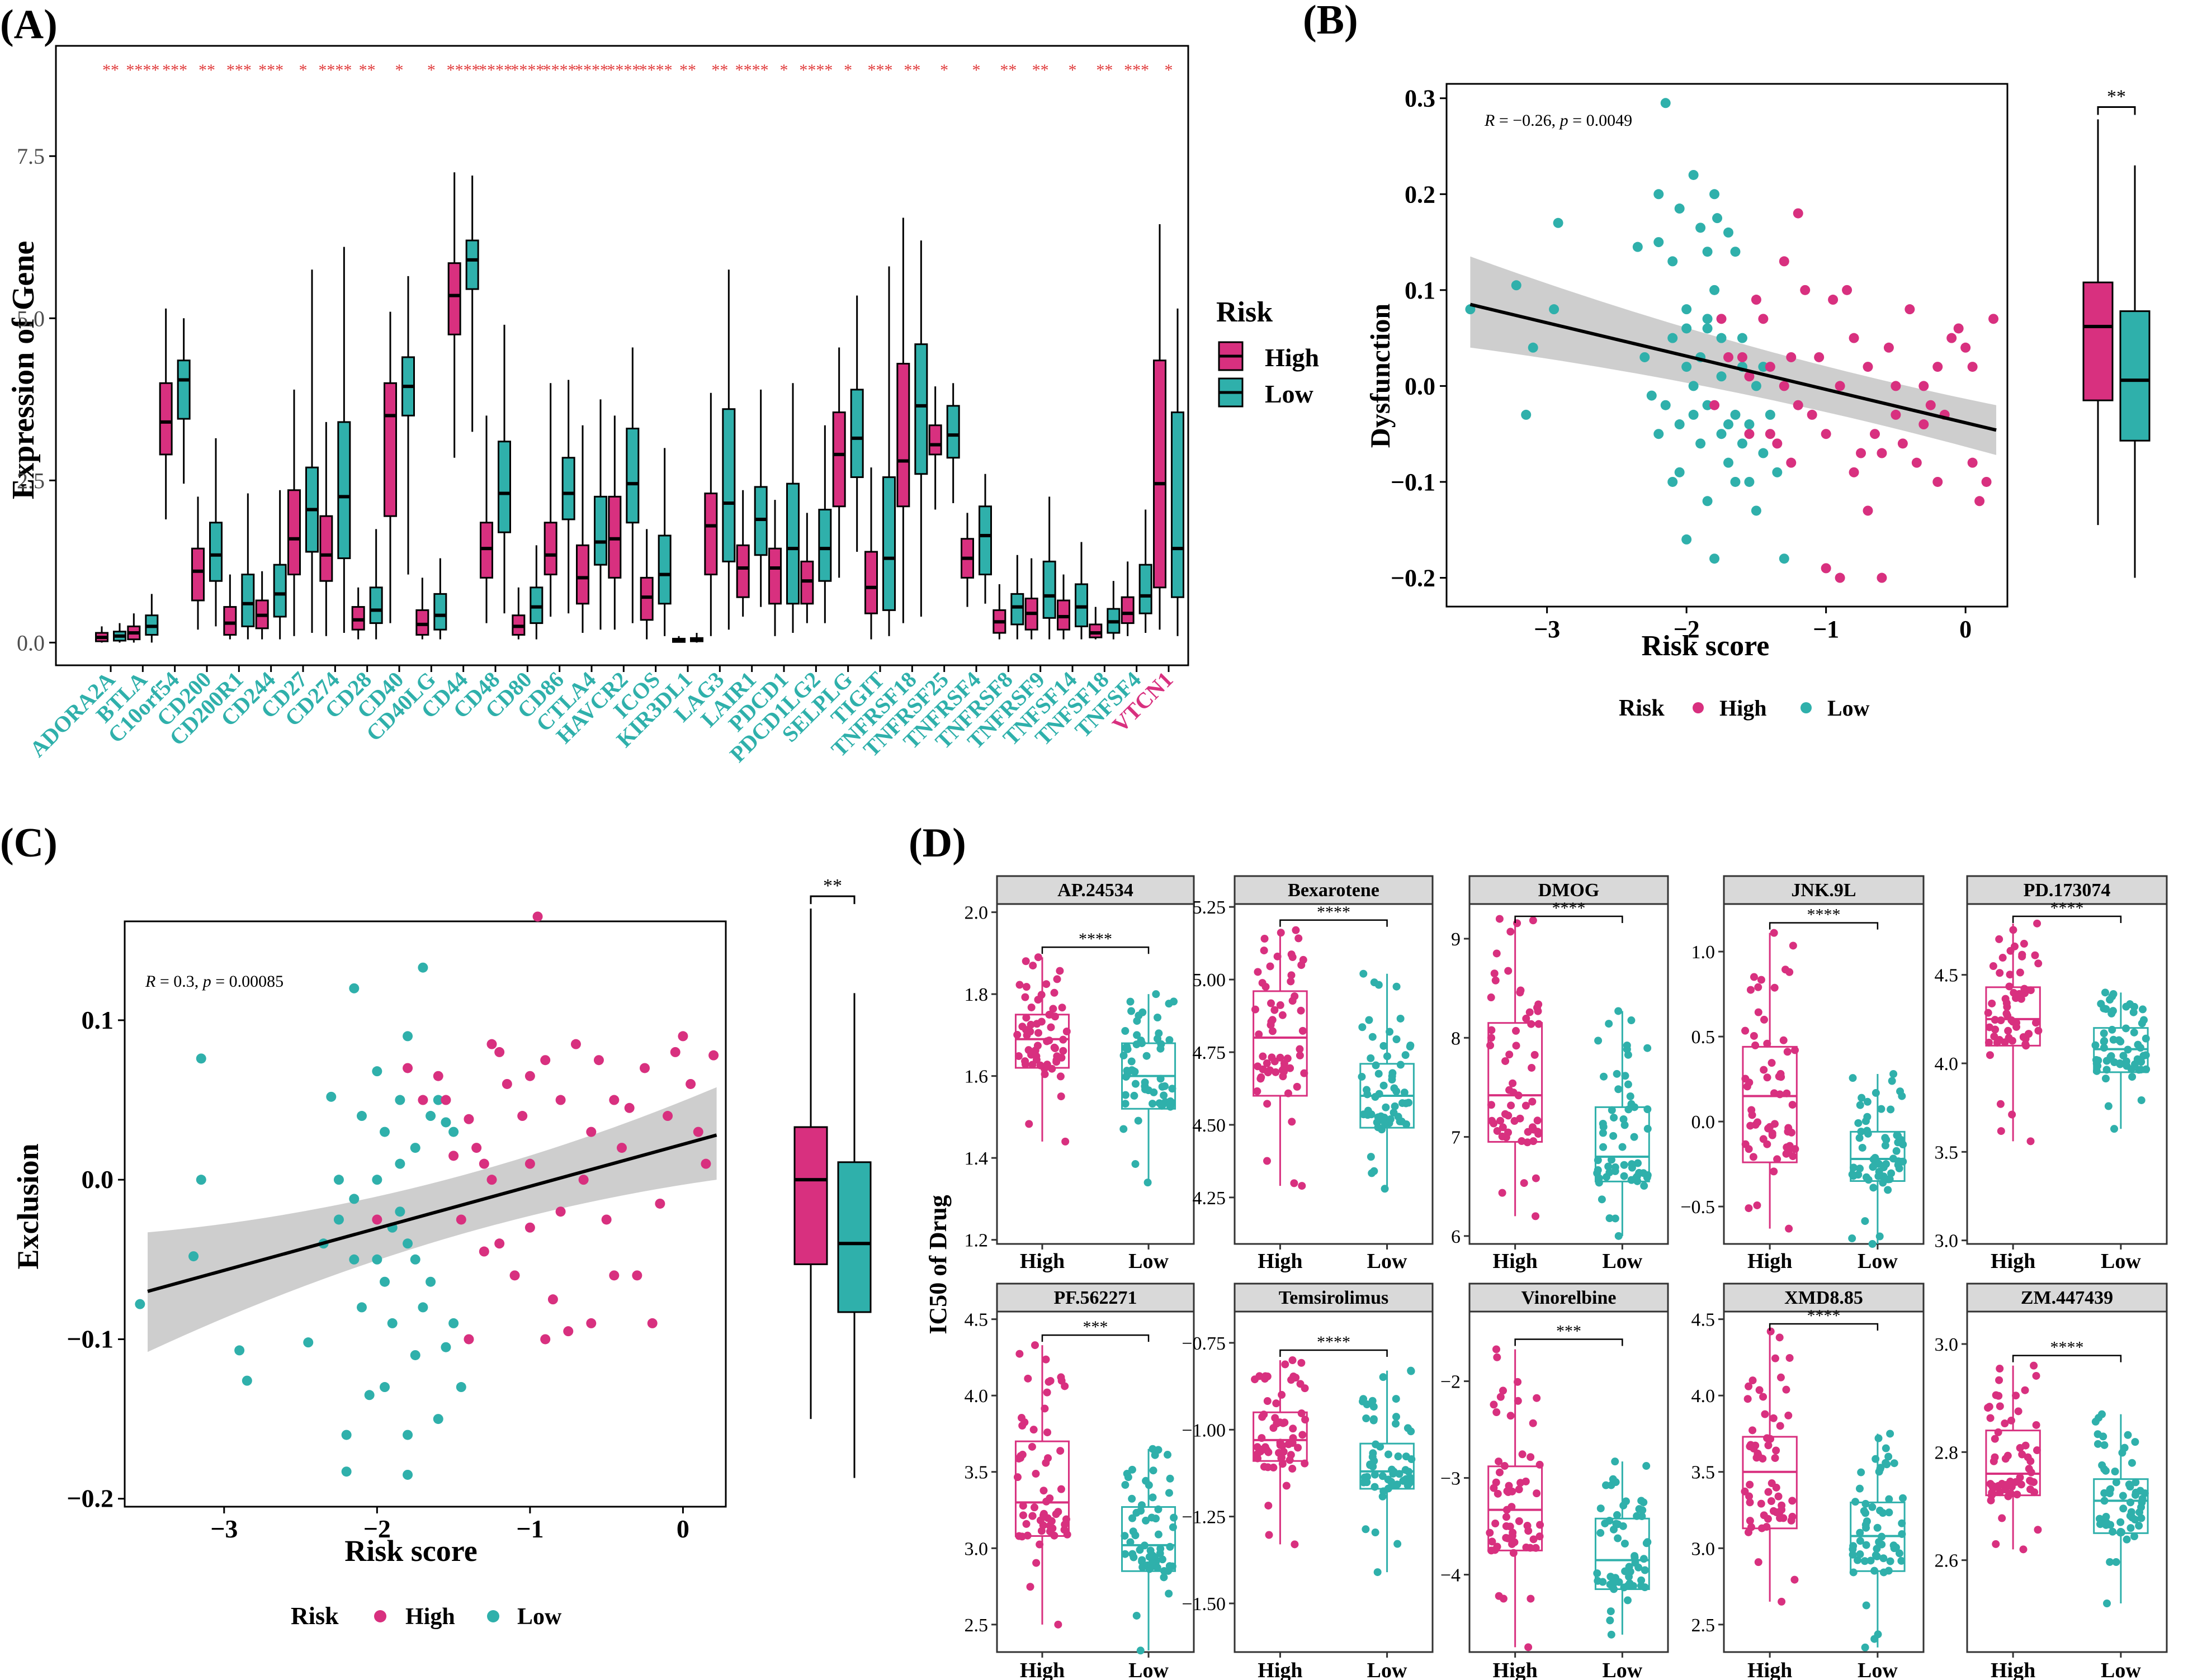 This screenshot has width=2188, height=1680. I want to click on facet-title: ZM.447439, so click(2067, 1298).